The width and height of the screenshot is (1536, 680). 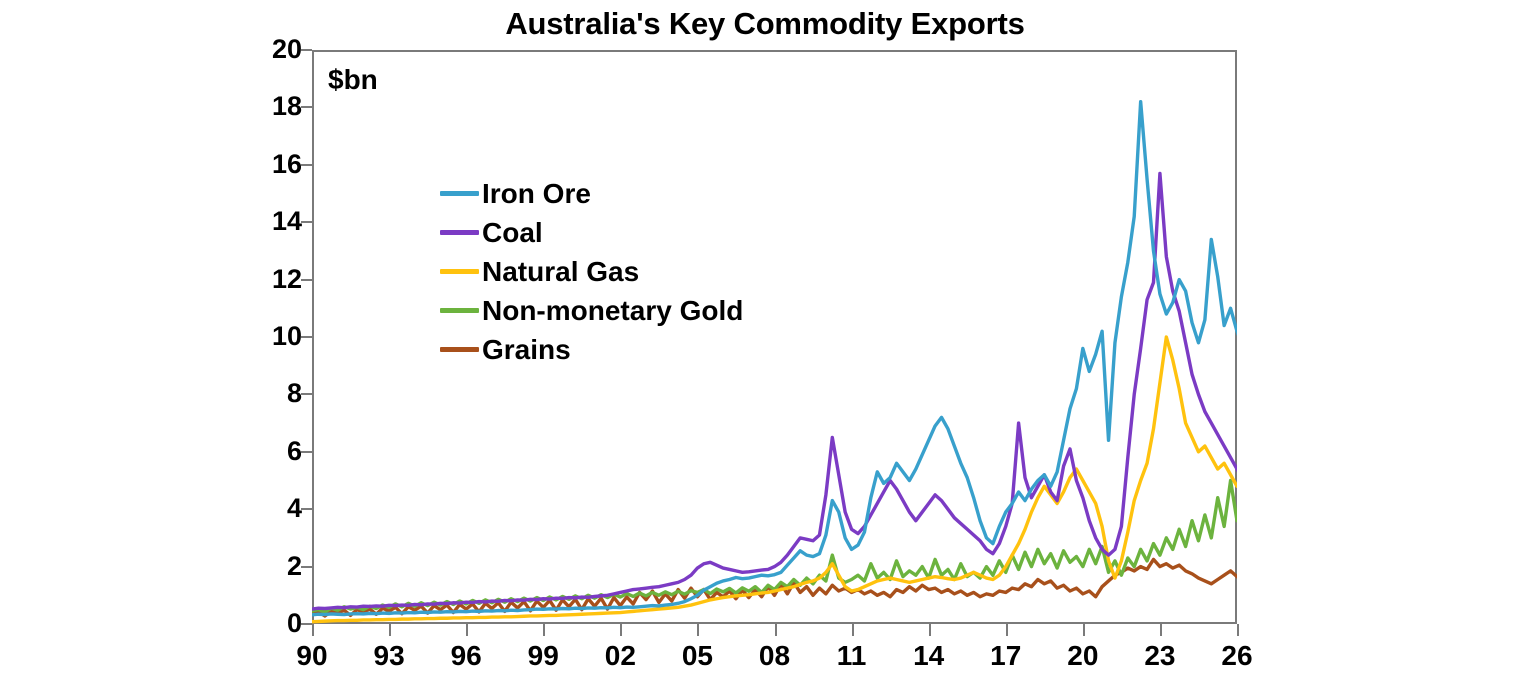 I want to click on x-axis-labels: 90 93 96 99 02 05 08 11 14 17 20 23 26, so click(x=774, y=658).